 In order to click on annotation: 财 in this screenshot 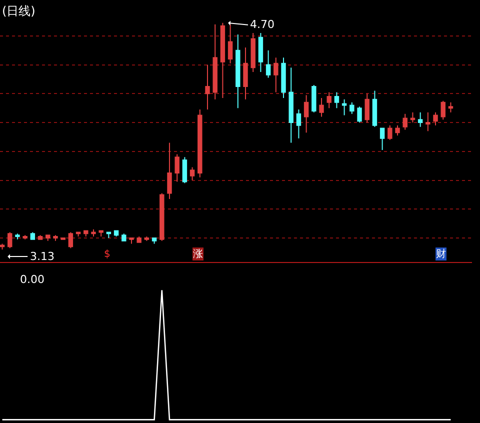, I will do `click(441, 254)`.